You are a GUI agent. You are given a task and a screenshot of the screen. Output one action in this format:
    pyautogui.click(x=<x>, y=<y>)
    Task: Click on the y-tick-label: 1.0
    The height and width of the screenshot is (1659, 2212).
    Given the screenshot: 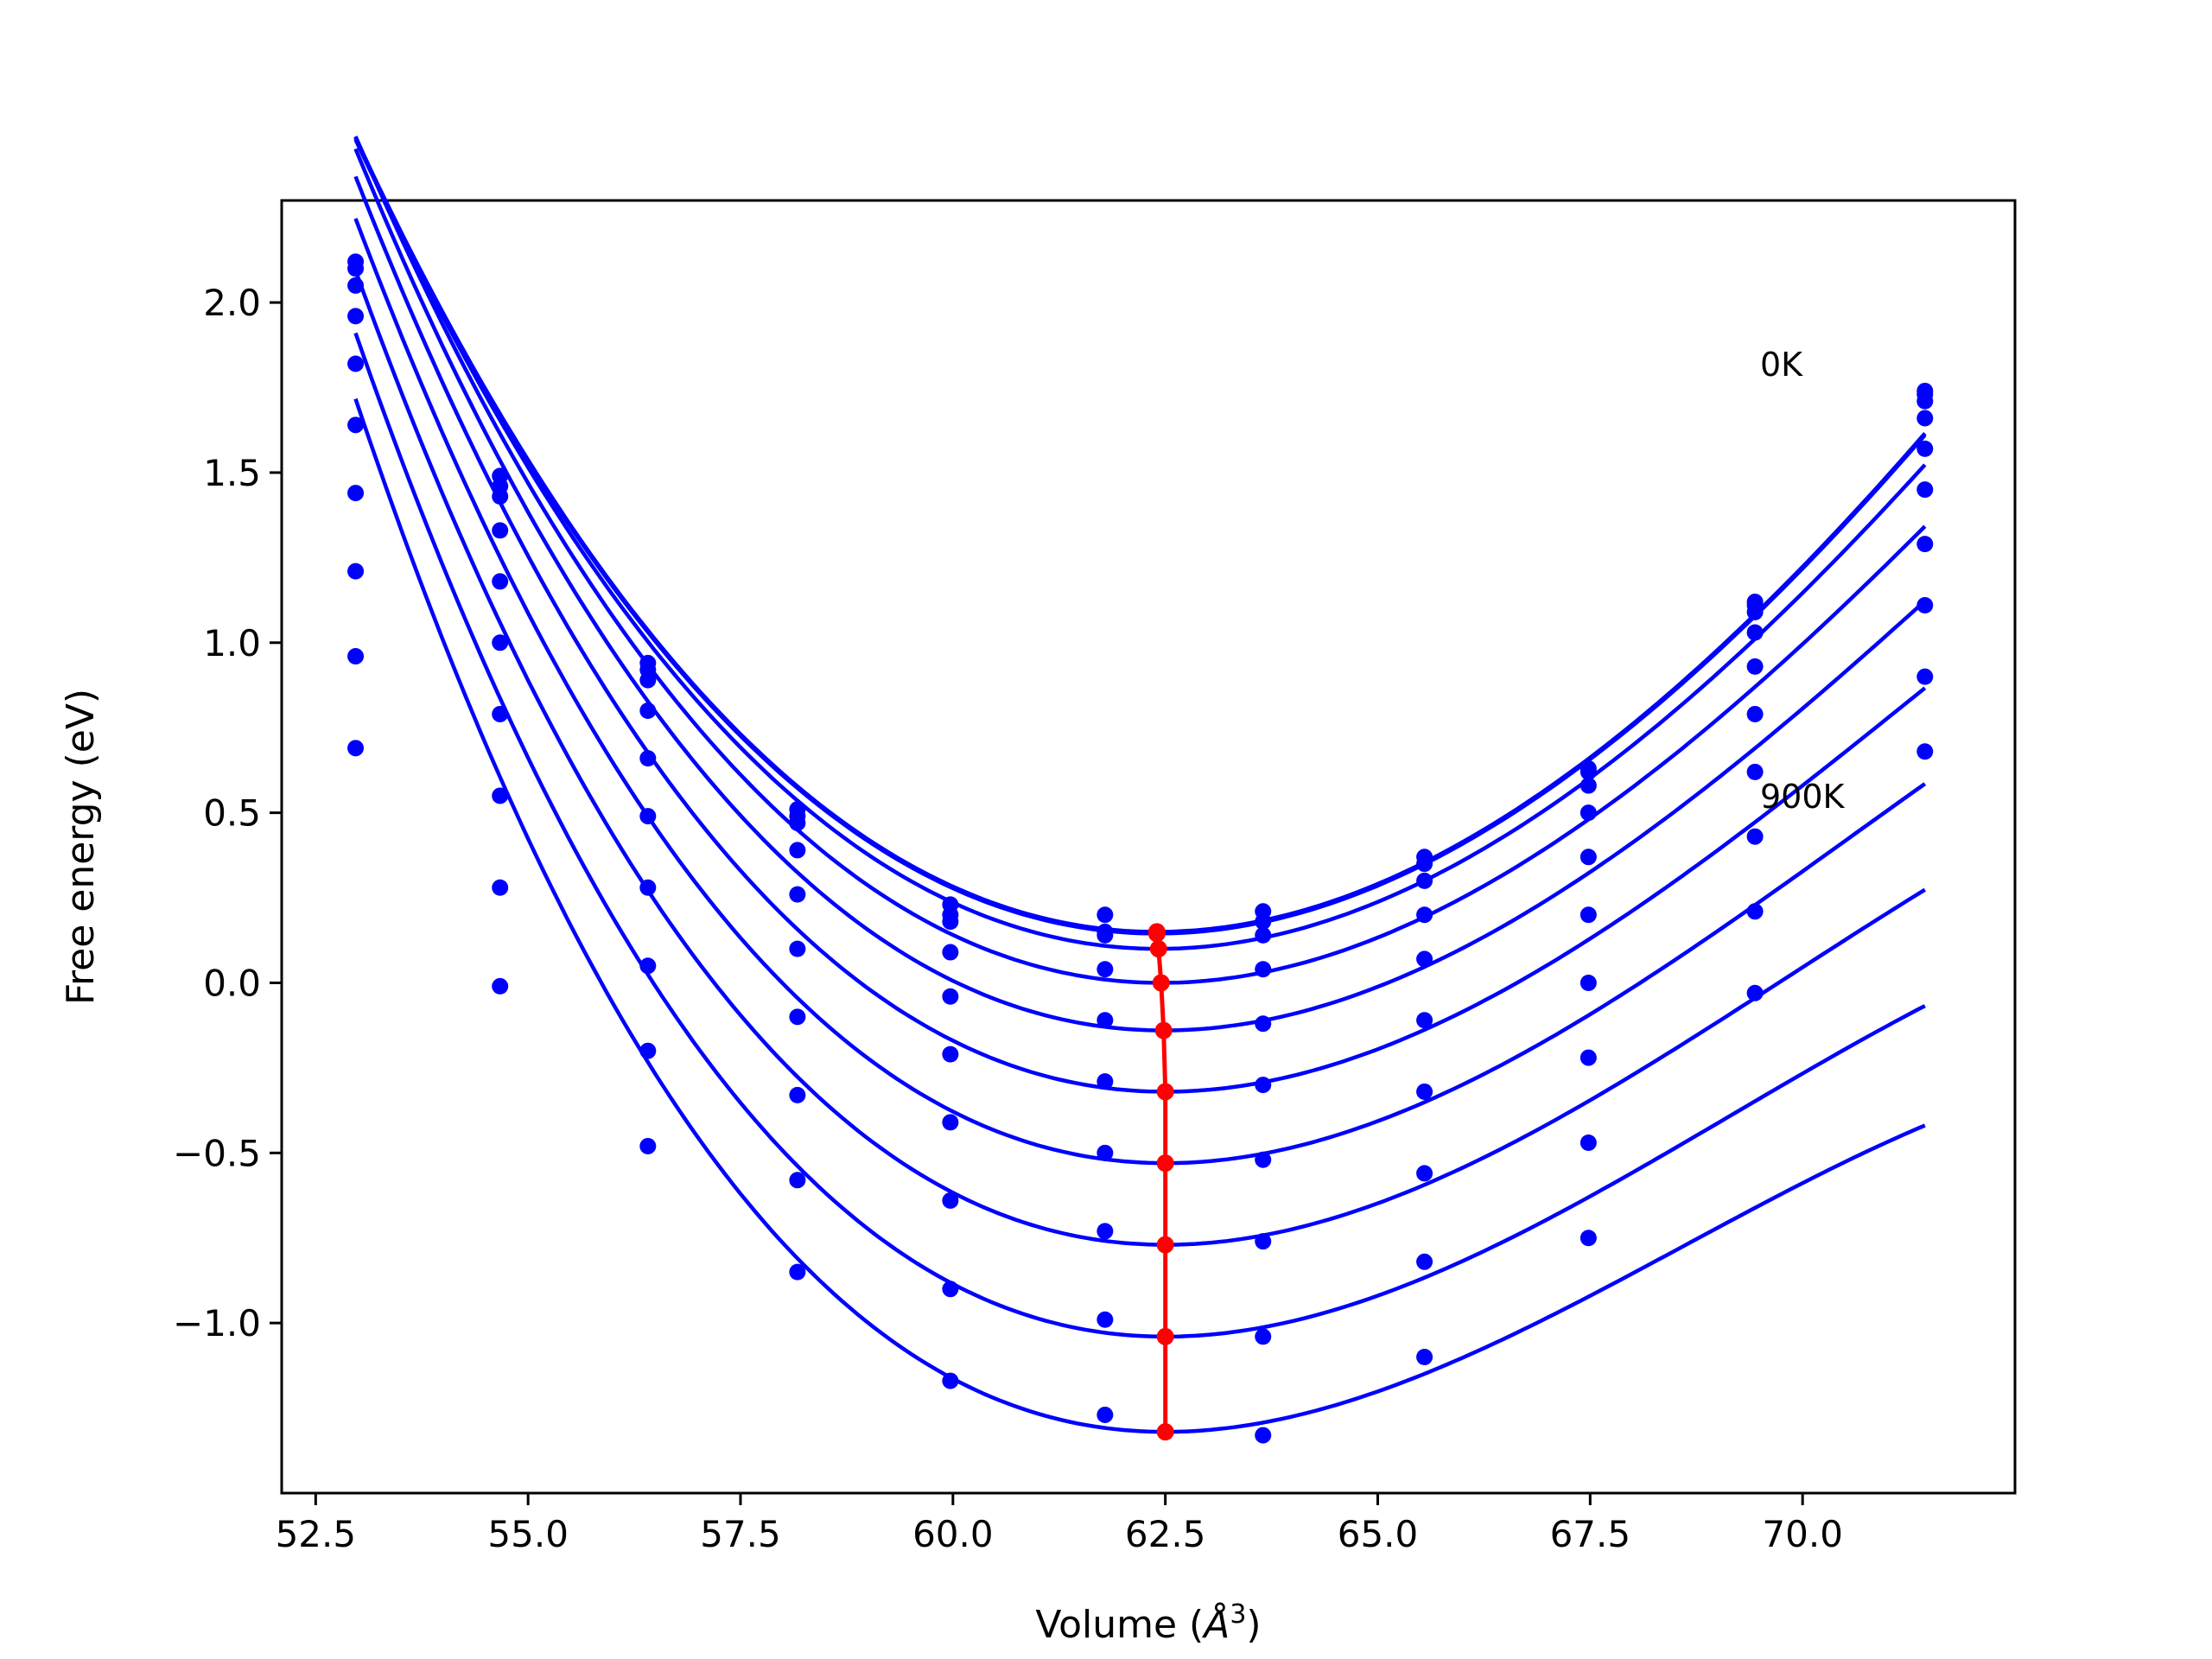 What is the action you would take?
    pyautogui.click(x=232, y=643)
    